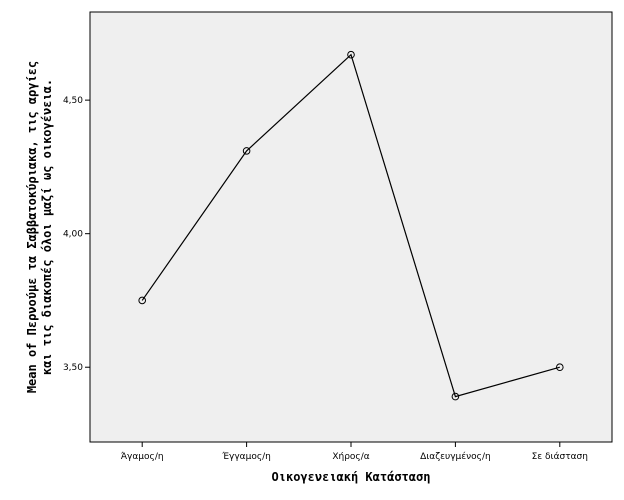  What do you see at coordinates (455, 456) in the screenshot?
I see `x-tick-label: Διαζευγμένος/η` at bounding box center [455, 456].